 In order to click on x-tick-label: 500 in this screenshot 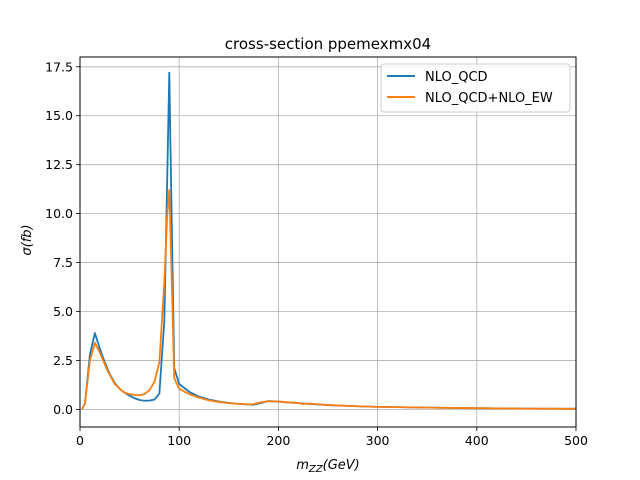, I will do `click(576, 440)`.